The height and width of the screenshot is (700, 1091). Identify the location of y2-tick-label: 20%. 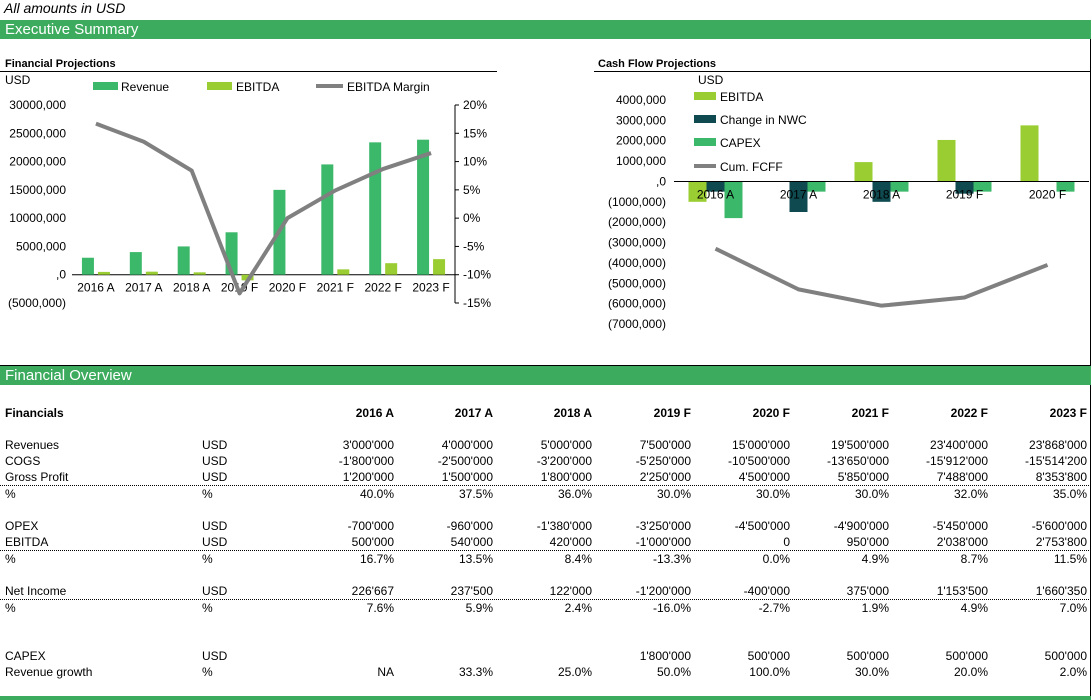
(475, 105).